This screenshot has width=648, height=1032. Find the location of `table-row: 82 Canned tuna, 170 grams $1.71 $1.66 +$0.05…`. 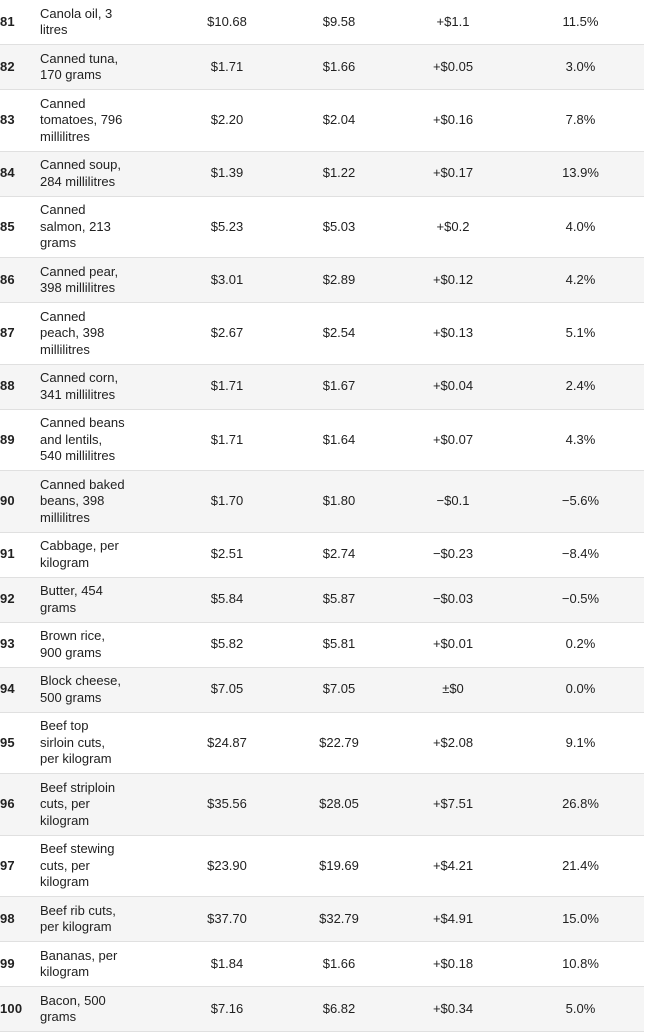

table-row: 82 Canned tuna, 170 grams $1.71 $1.66 +$0.05… is located at coordinates (322, 67).